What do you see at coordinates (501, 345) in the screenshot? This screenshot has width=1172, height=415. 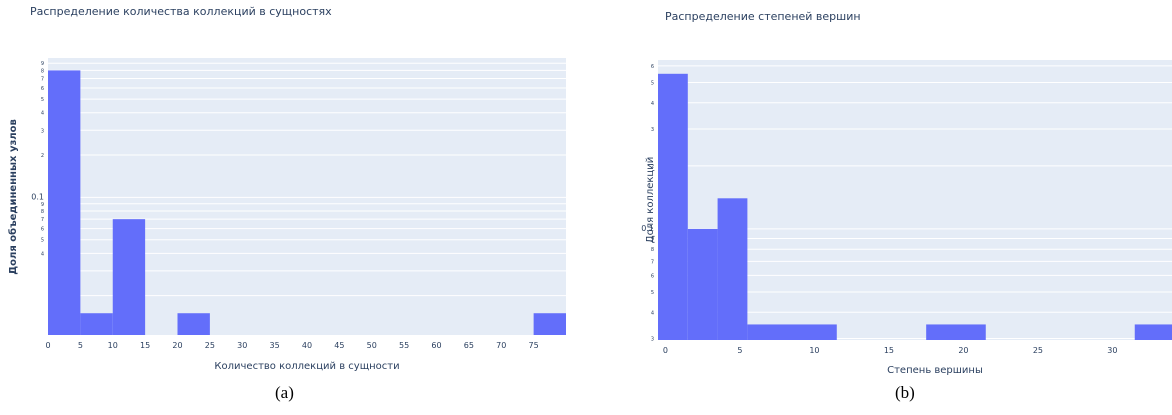 I see `x-tick-label: 70` at bounding box center [501, 345].